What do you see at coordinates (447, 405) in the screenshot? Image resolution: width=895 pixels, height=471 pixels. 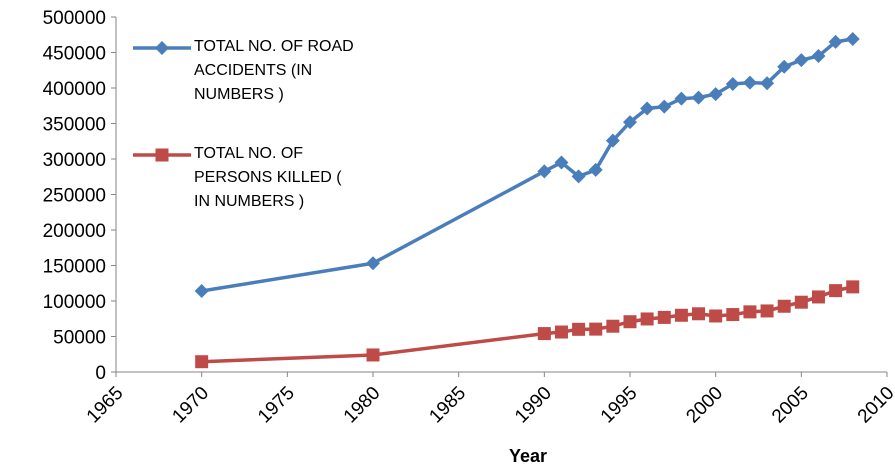 I see `x-tick-label: 1985` at bounding box center [447, 405].